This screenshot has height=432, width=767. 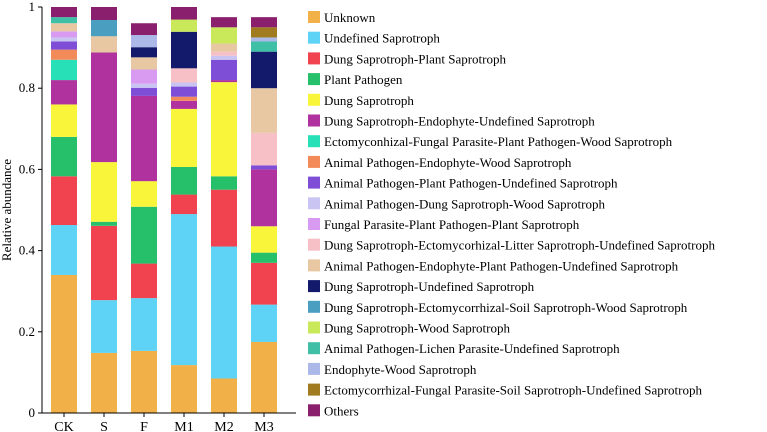 I want to click on y-tick-label: 0, so click(x=32, y=412).